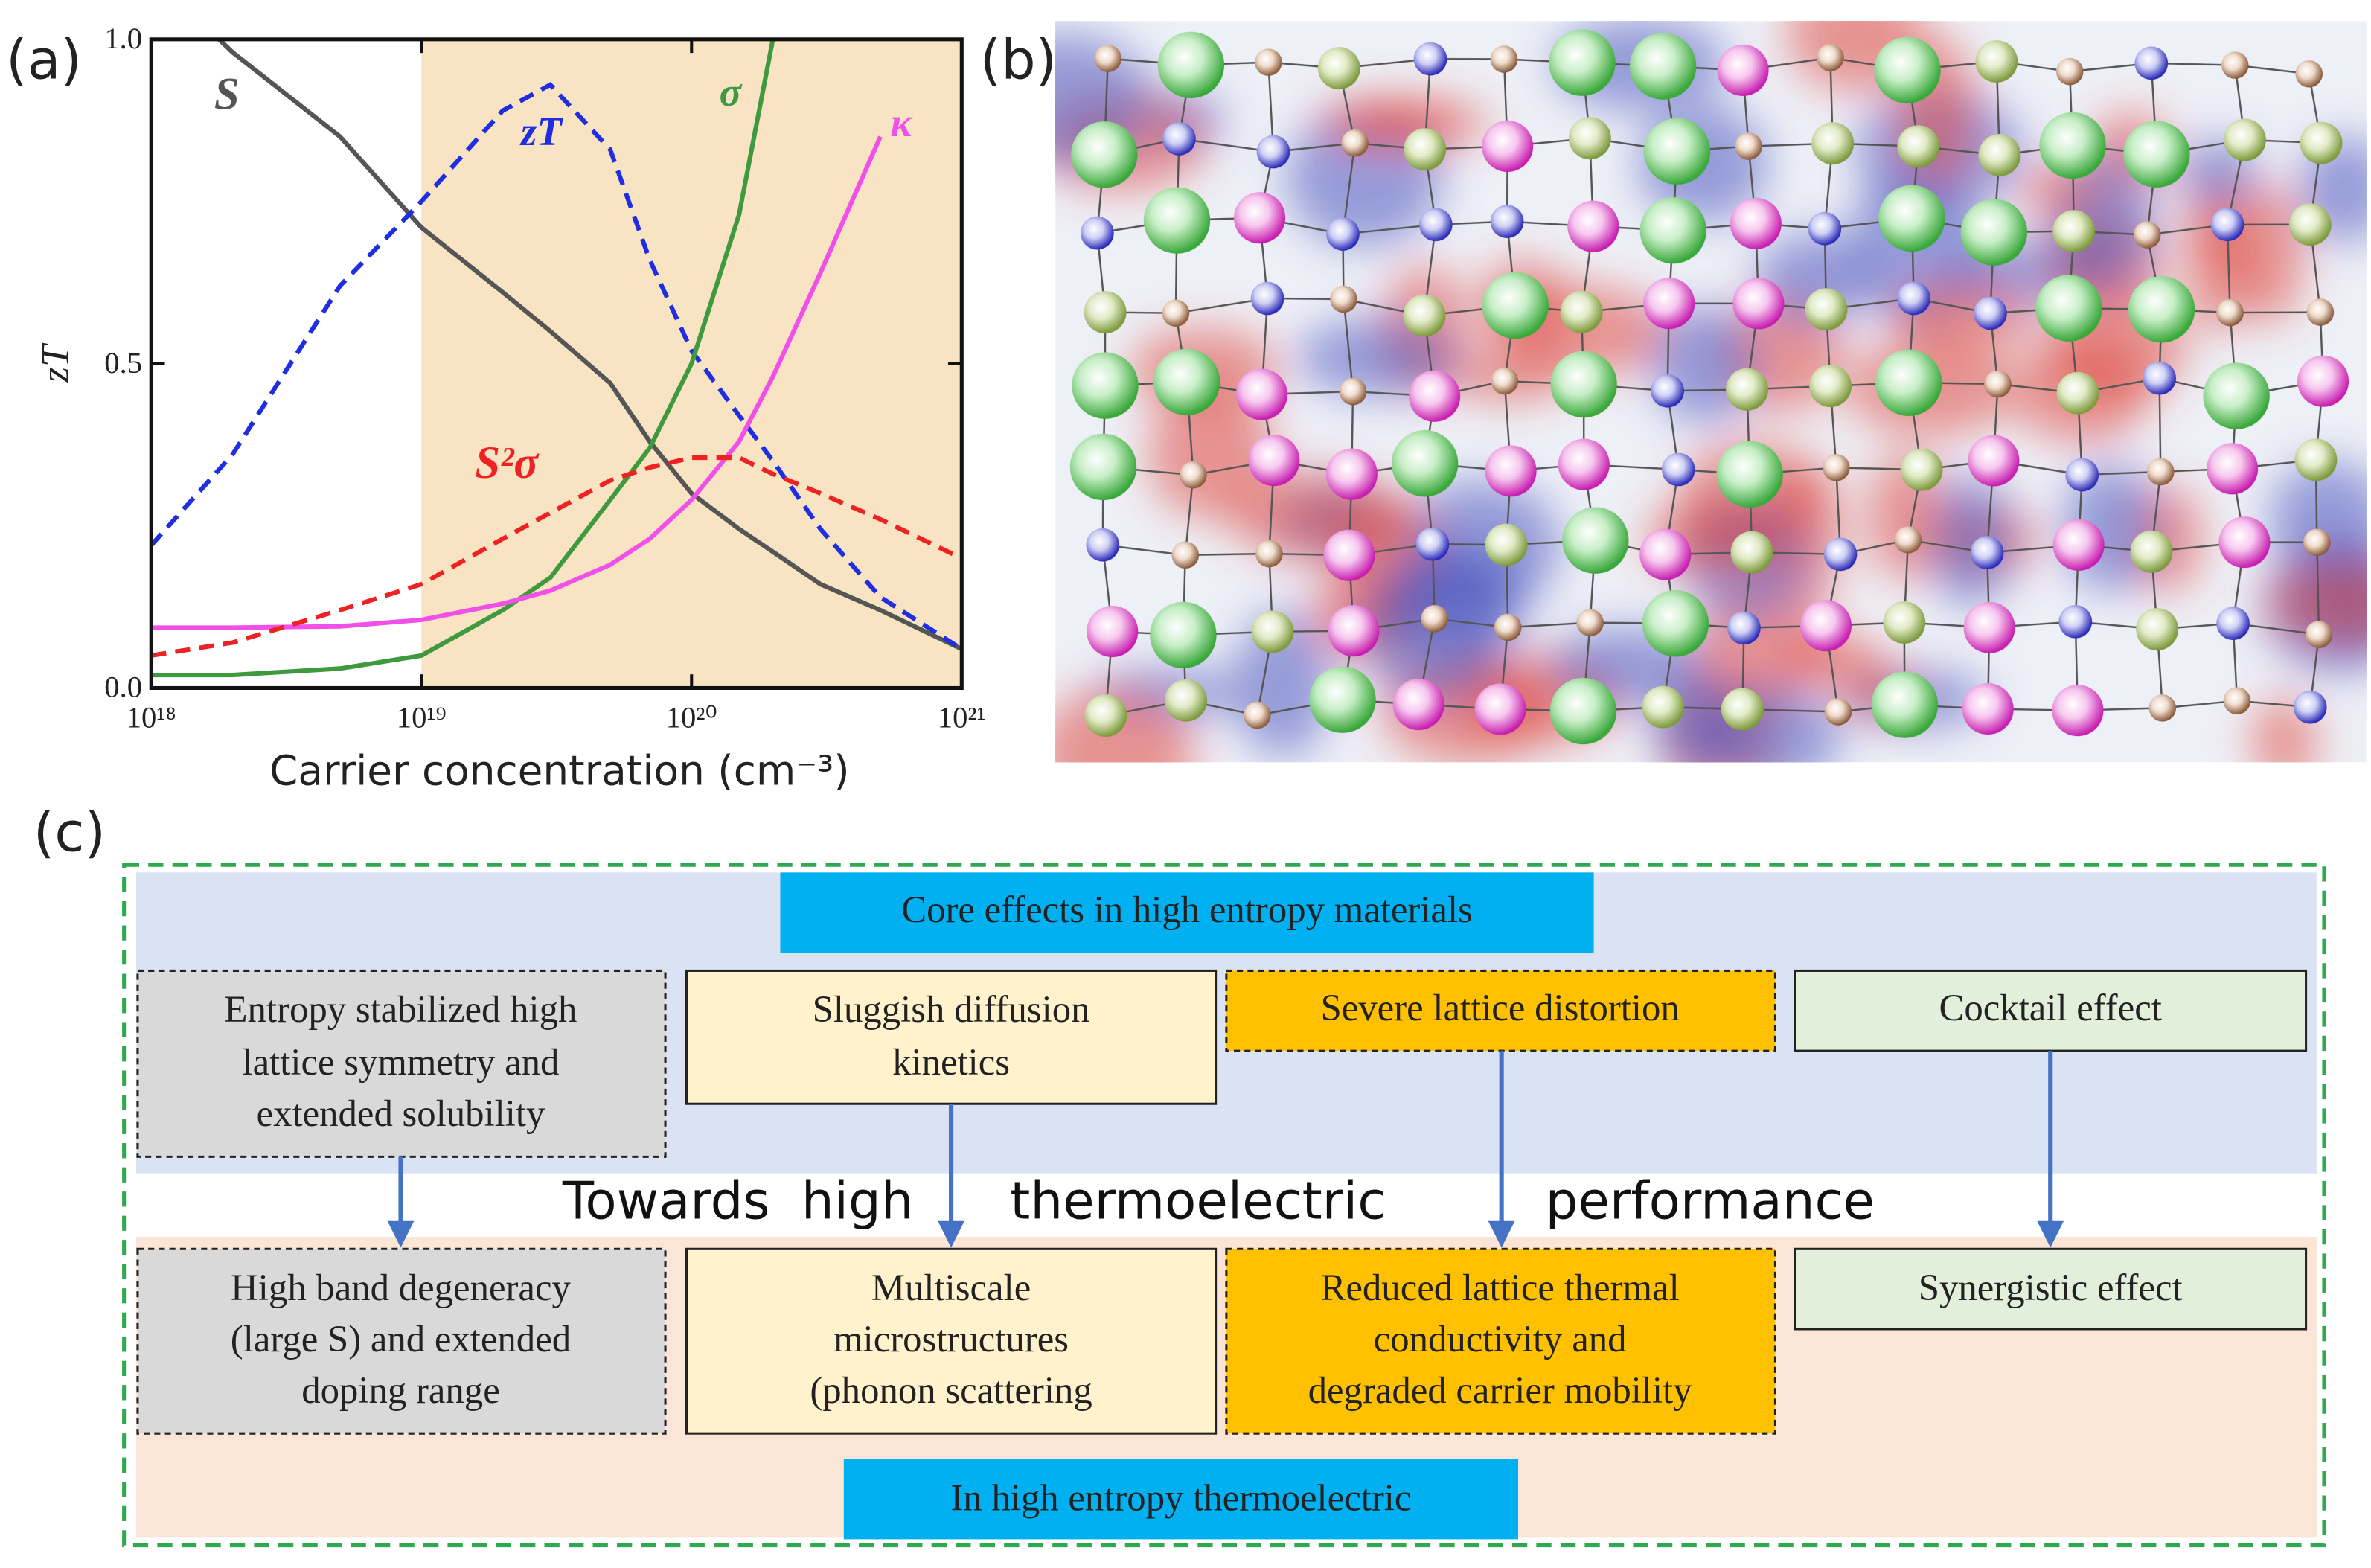 This screenshot has width=2371, height=1568. What do you see at coordinates (1500, 1390) in the screenshot?
I see `box-text: degraded carrier mobility` at bounding box center [1500, 1390].